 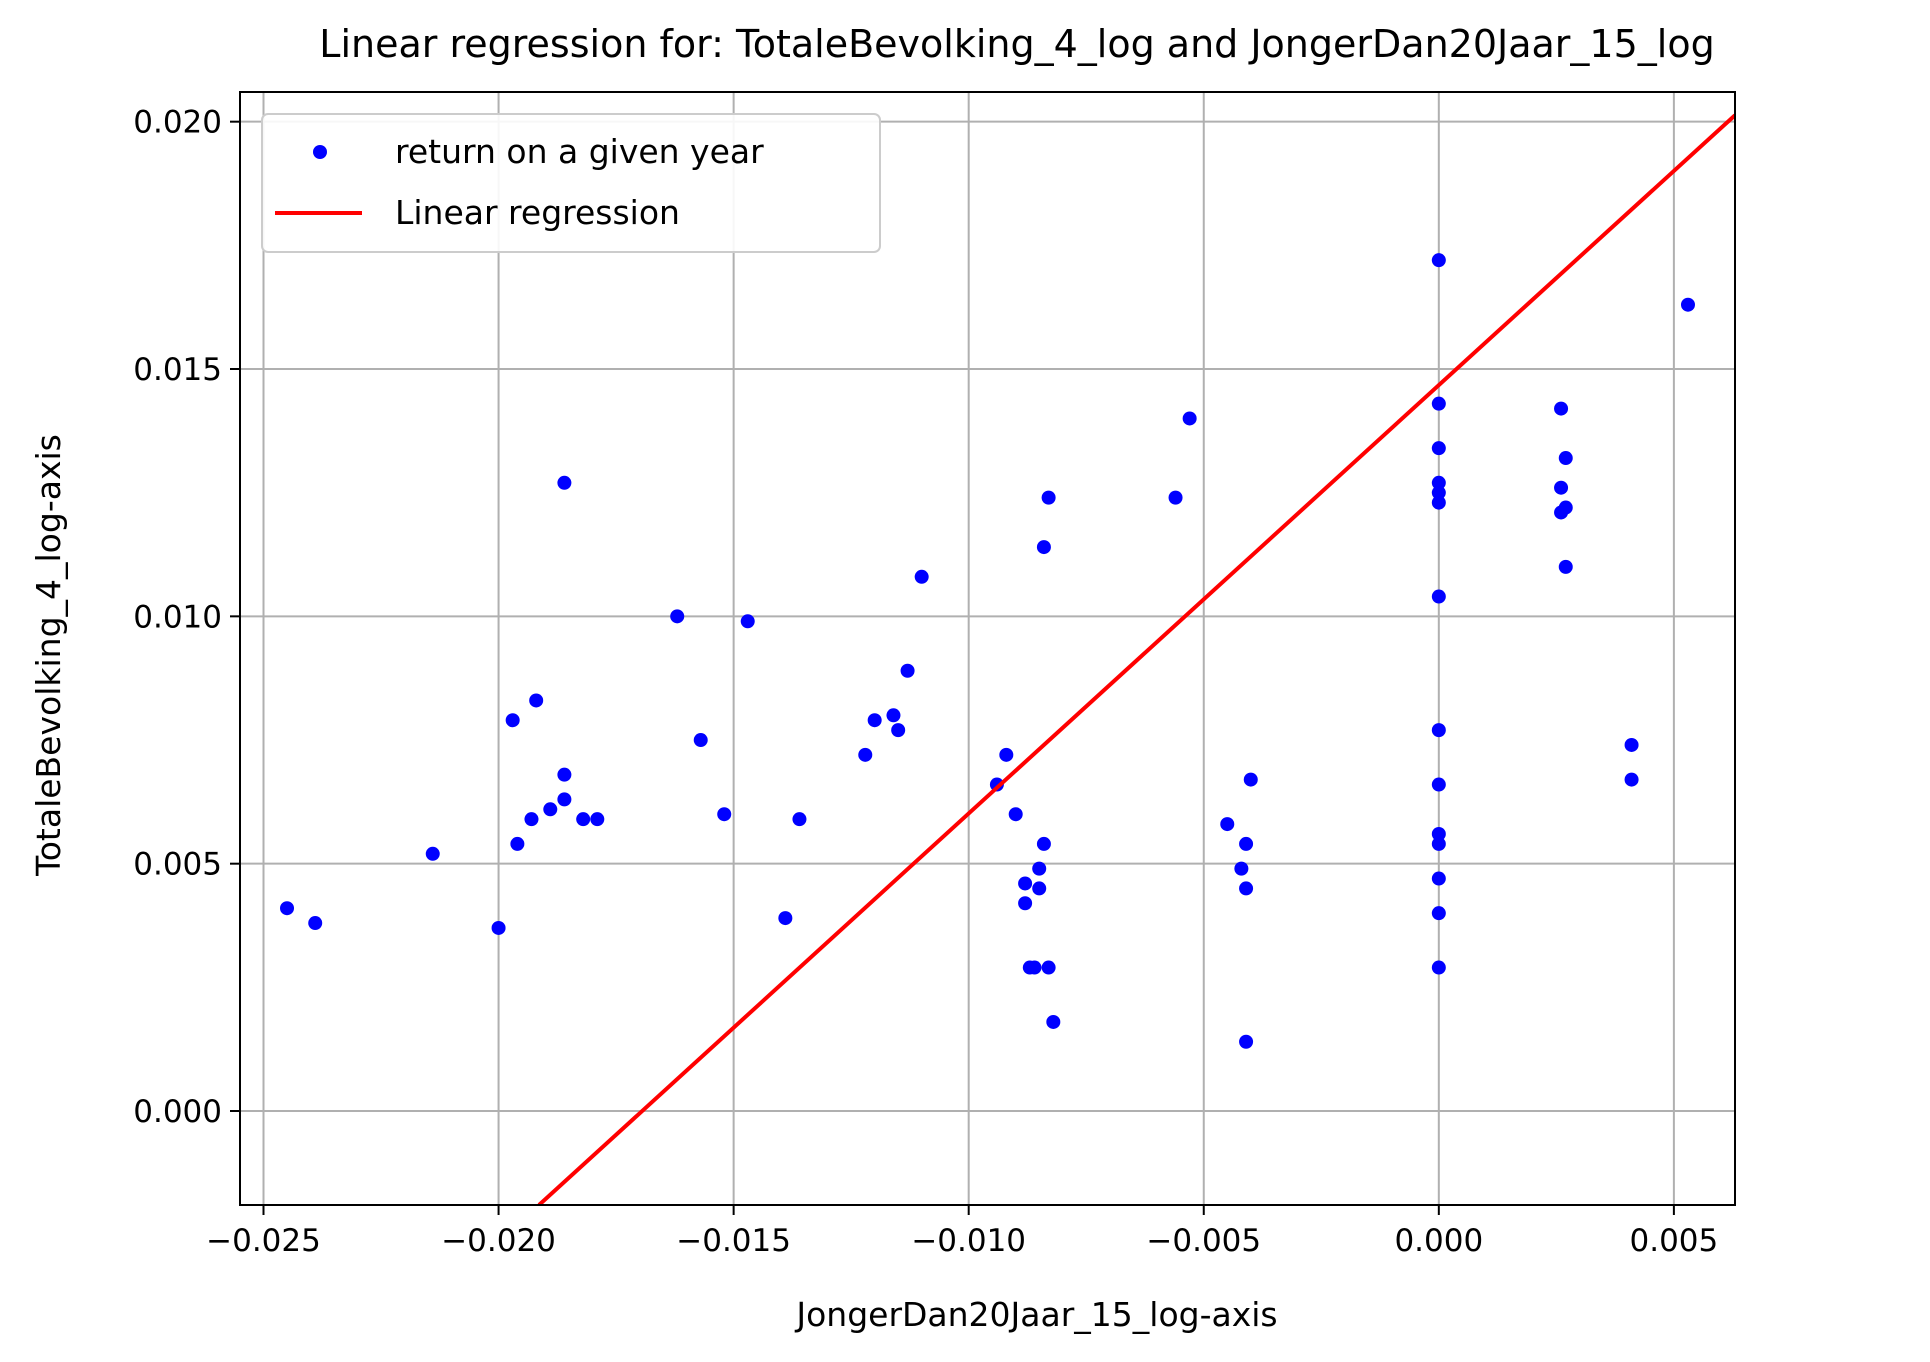 I want to click on y-tick-label: 0.005, so click(x=177, y=865).